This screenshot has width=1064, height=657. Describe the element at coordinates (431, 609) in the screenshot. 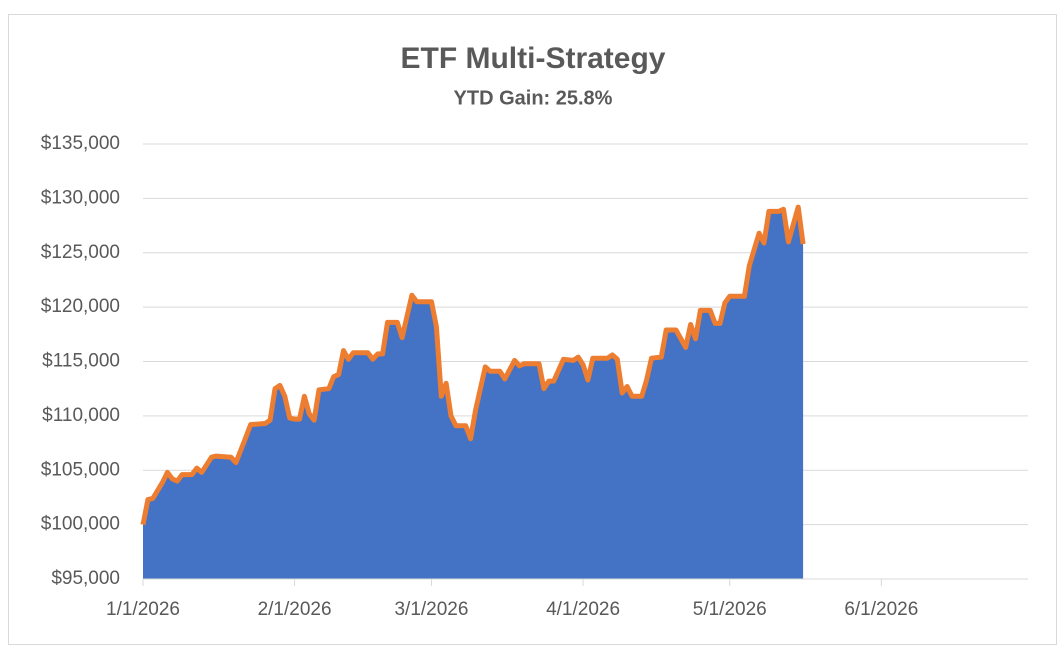

I see `x-tick-label: 3/1/2026` at that location.